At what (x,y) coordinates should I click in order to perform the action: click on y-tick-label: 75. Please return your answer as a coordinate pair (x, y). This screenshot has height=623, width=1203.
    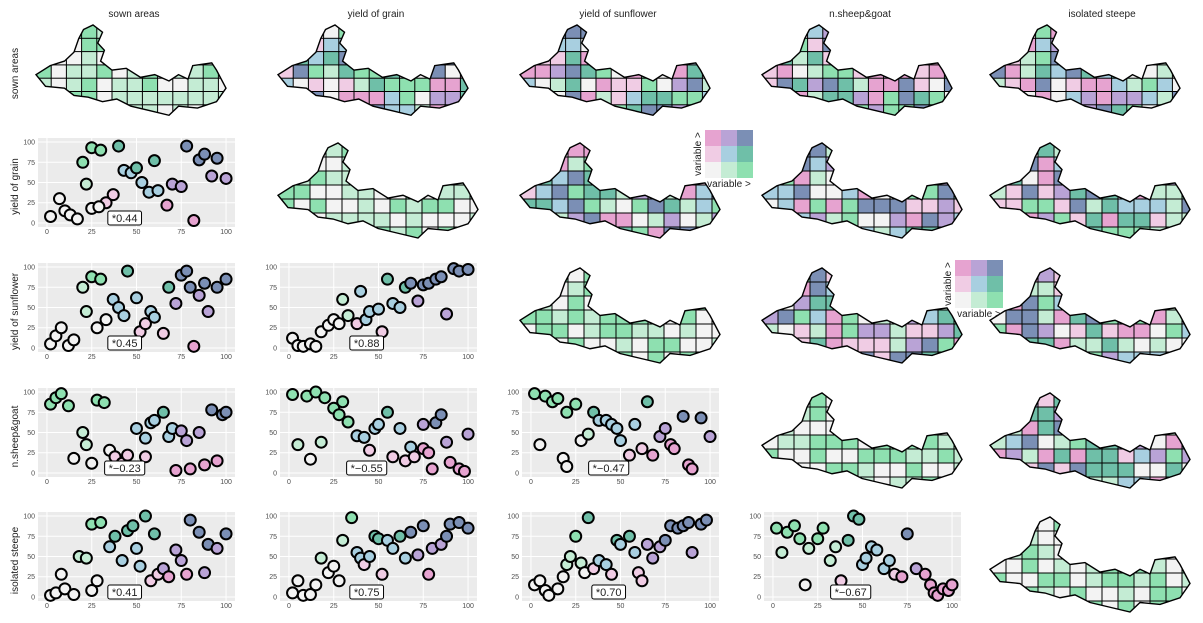
    Looking at the image, I should click on (515, 413).